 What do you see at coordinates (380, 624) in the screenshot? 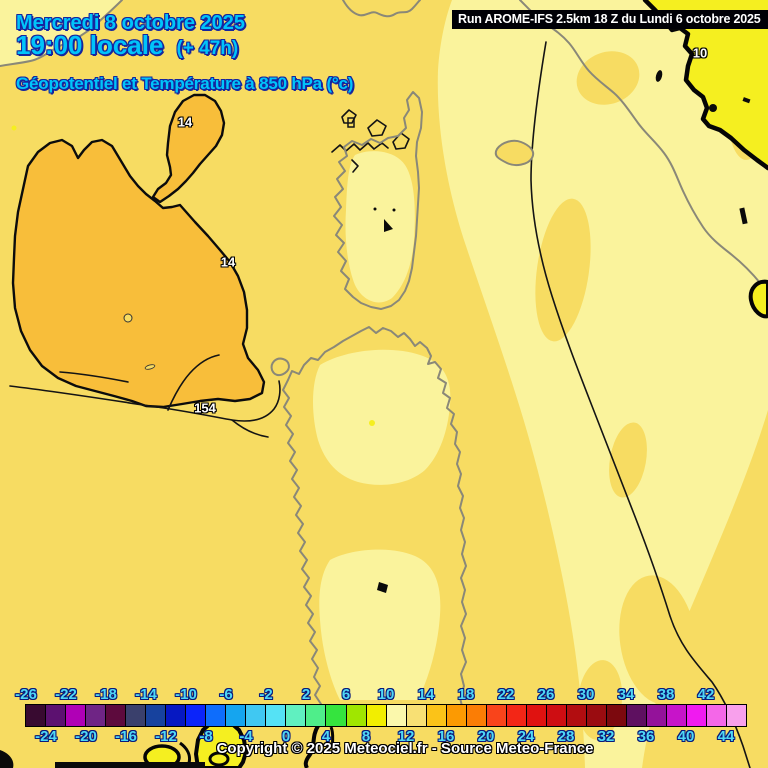
I see `pale-sardinia-south` at bounding box center [380, 624].